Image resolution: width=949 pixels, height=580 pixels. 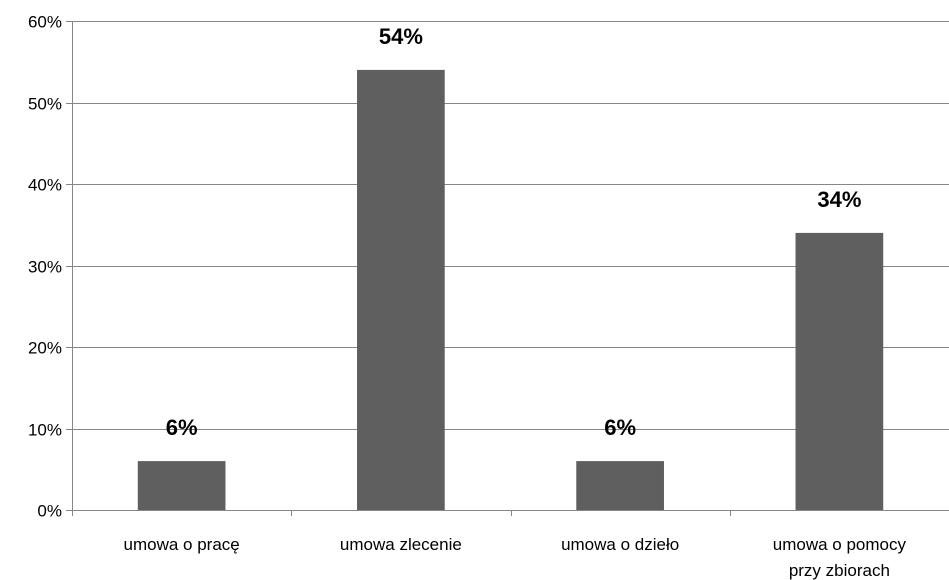 I want to click on y-tick-label: 50%, so click(x=45, y=104).